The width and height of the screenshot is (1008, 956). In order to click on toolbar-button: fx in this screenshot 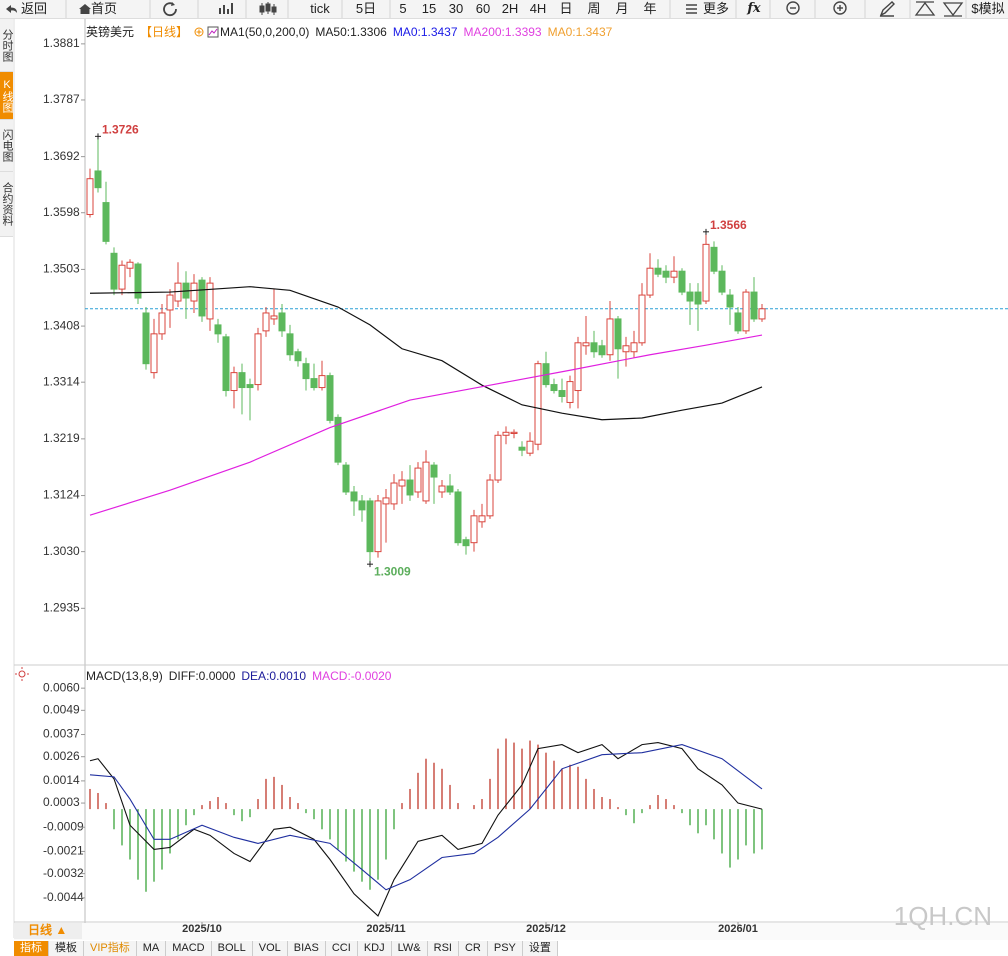, I will do `click(754, 8)`.